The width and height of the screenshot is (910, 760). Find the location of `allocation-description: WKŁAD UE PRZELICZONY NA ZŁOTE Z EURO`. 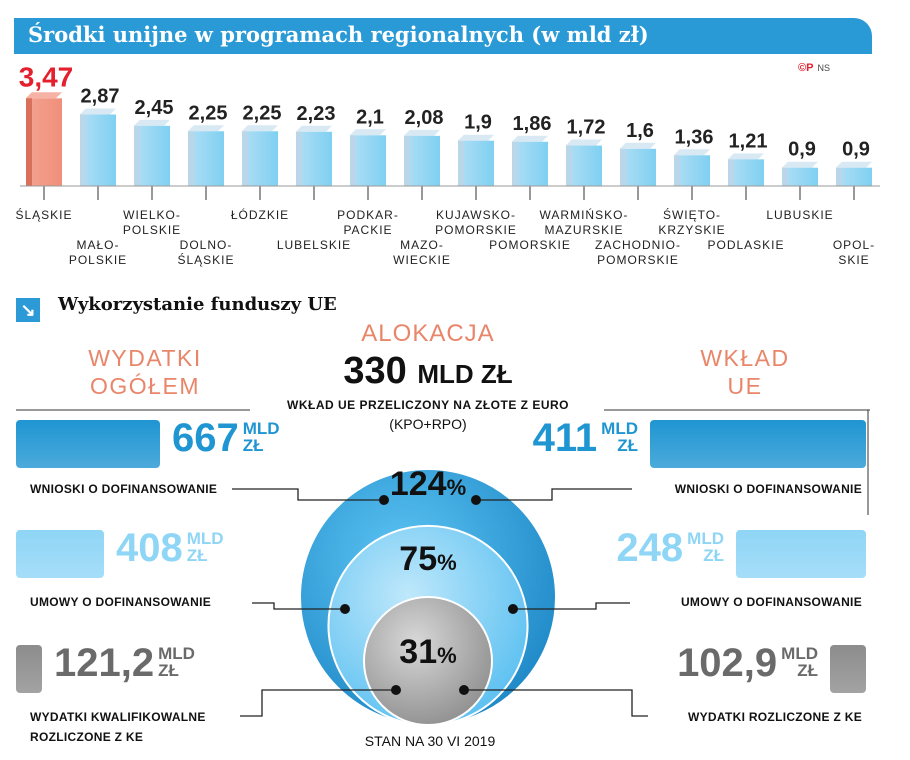

allocation-description: WKŁAD UE PRZELICZONY NA ZŁOTE Z EURO is located at coordinates (428, 405).